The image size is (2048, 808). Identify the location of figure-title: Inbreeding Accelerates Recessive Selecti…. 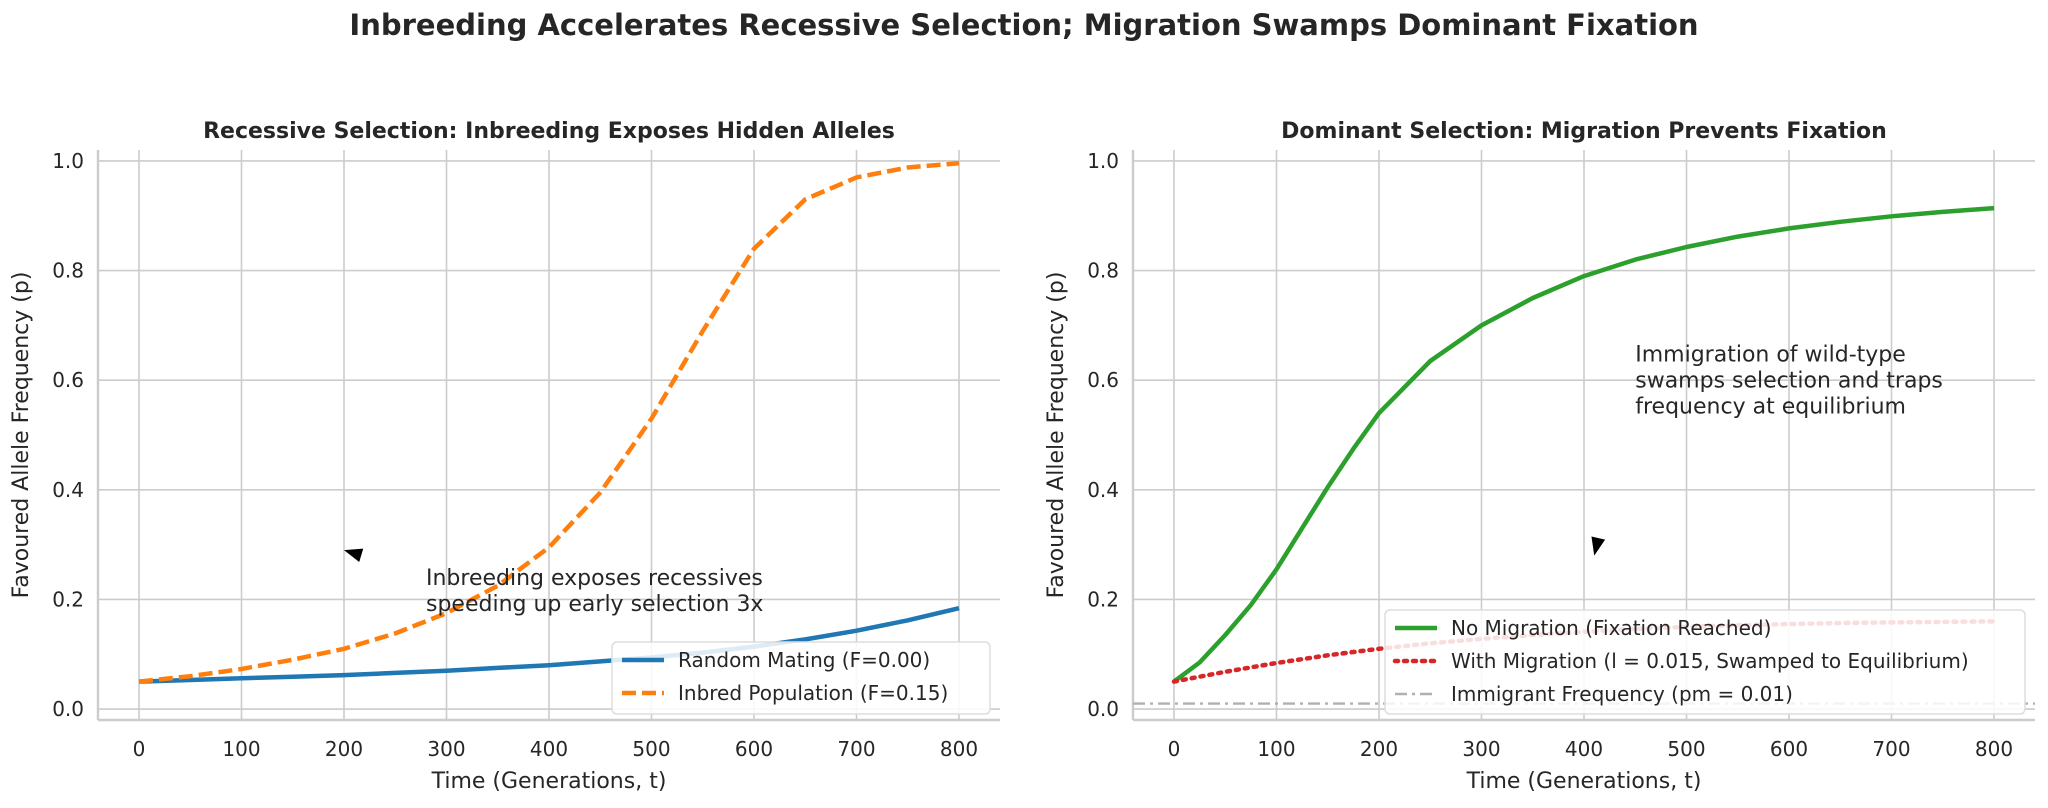
(1024, 25).